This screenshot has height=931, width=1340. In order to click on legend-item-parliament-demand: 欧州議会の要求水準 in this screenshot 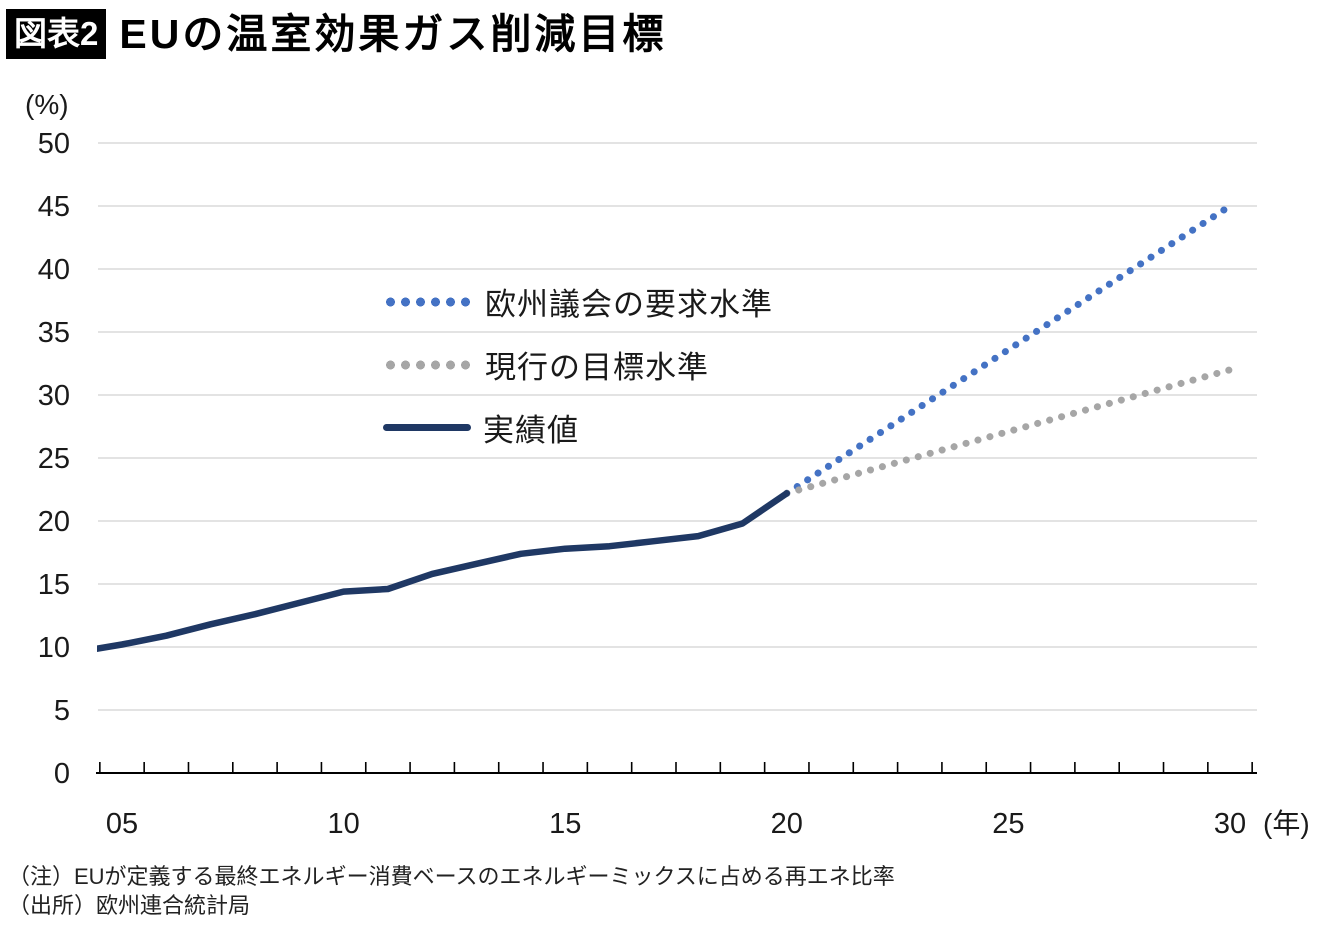, I will do `click(578, 301)`.